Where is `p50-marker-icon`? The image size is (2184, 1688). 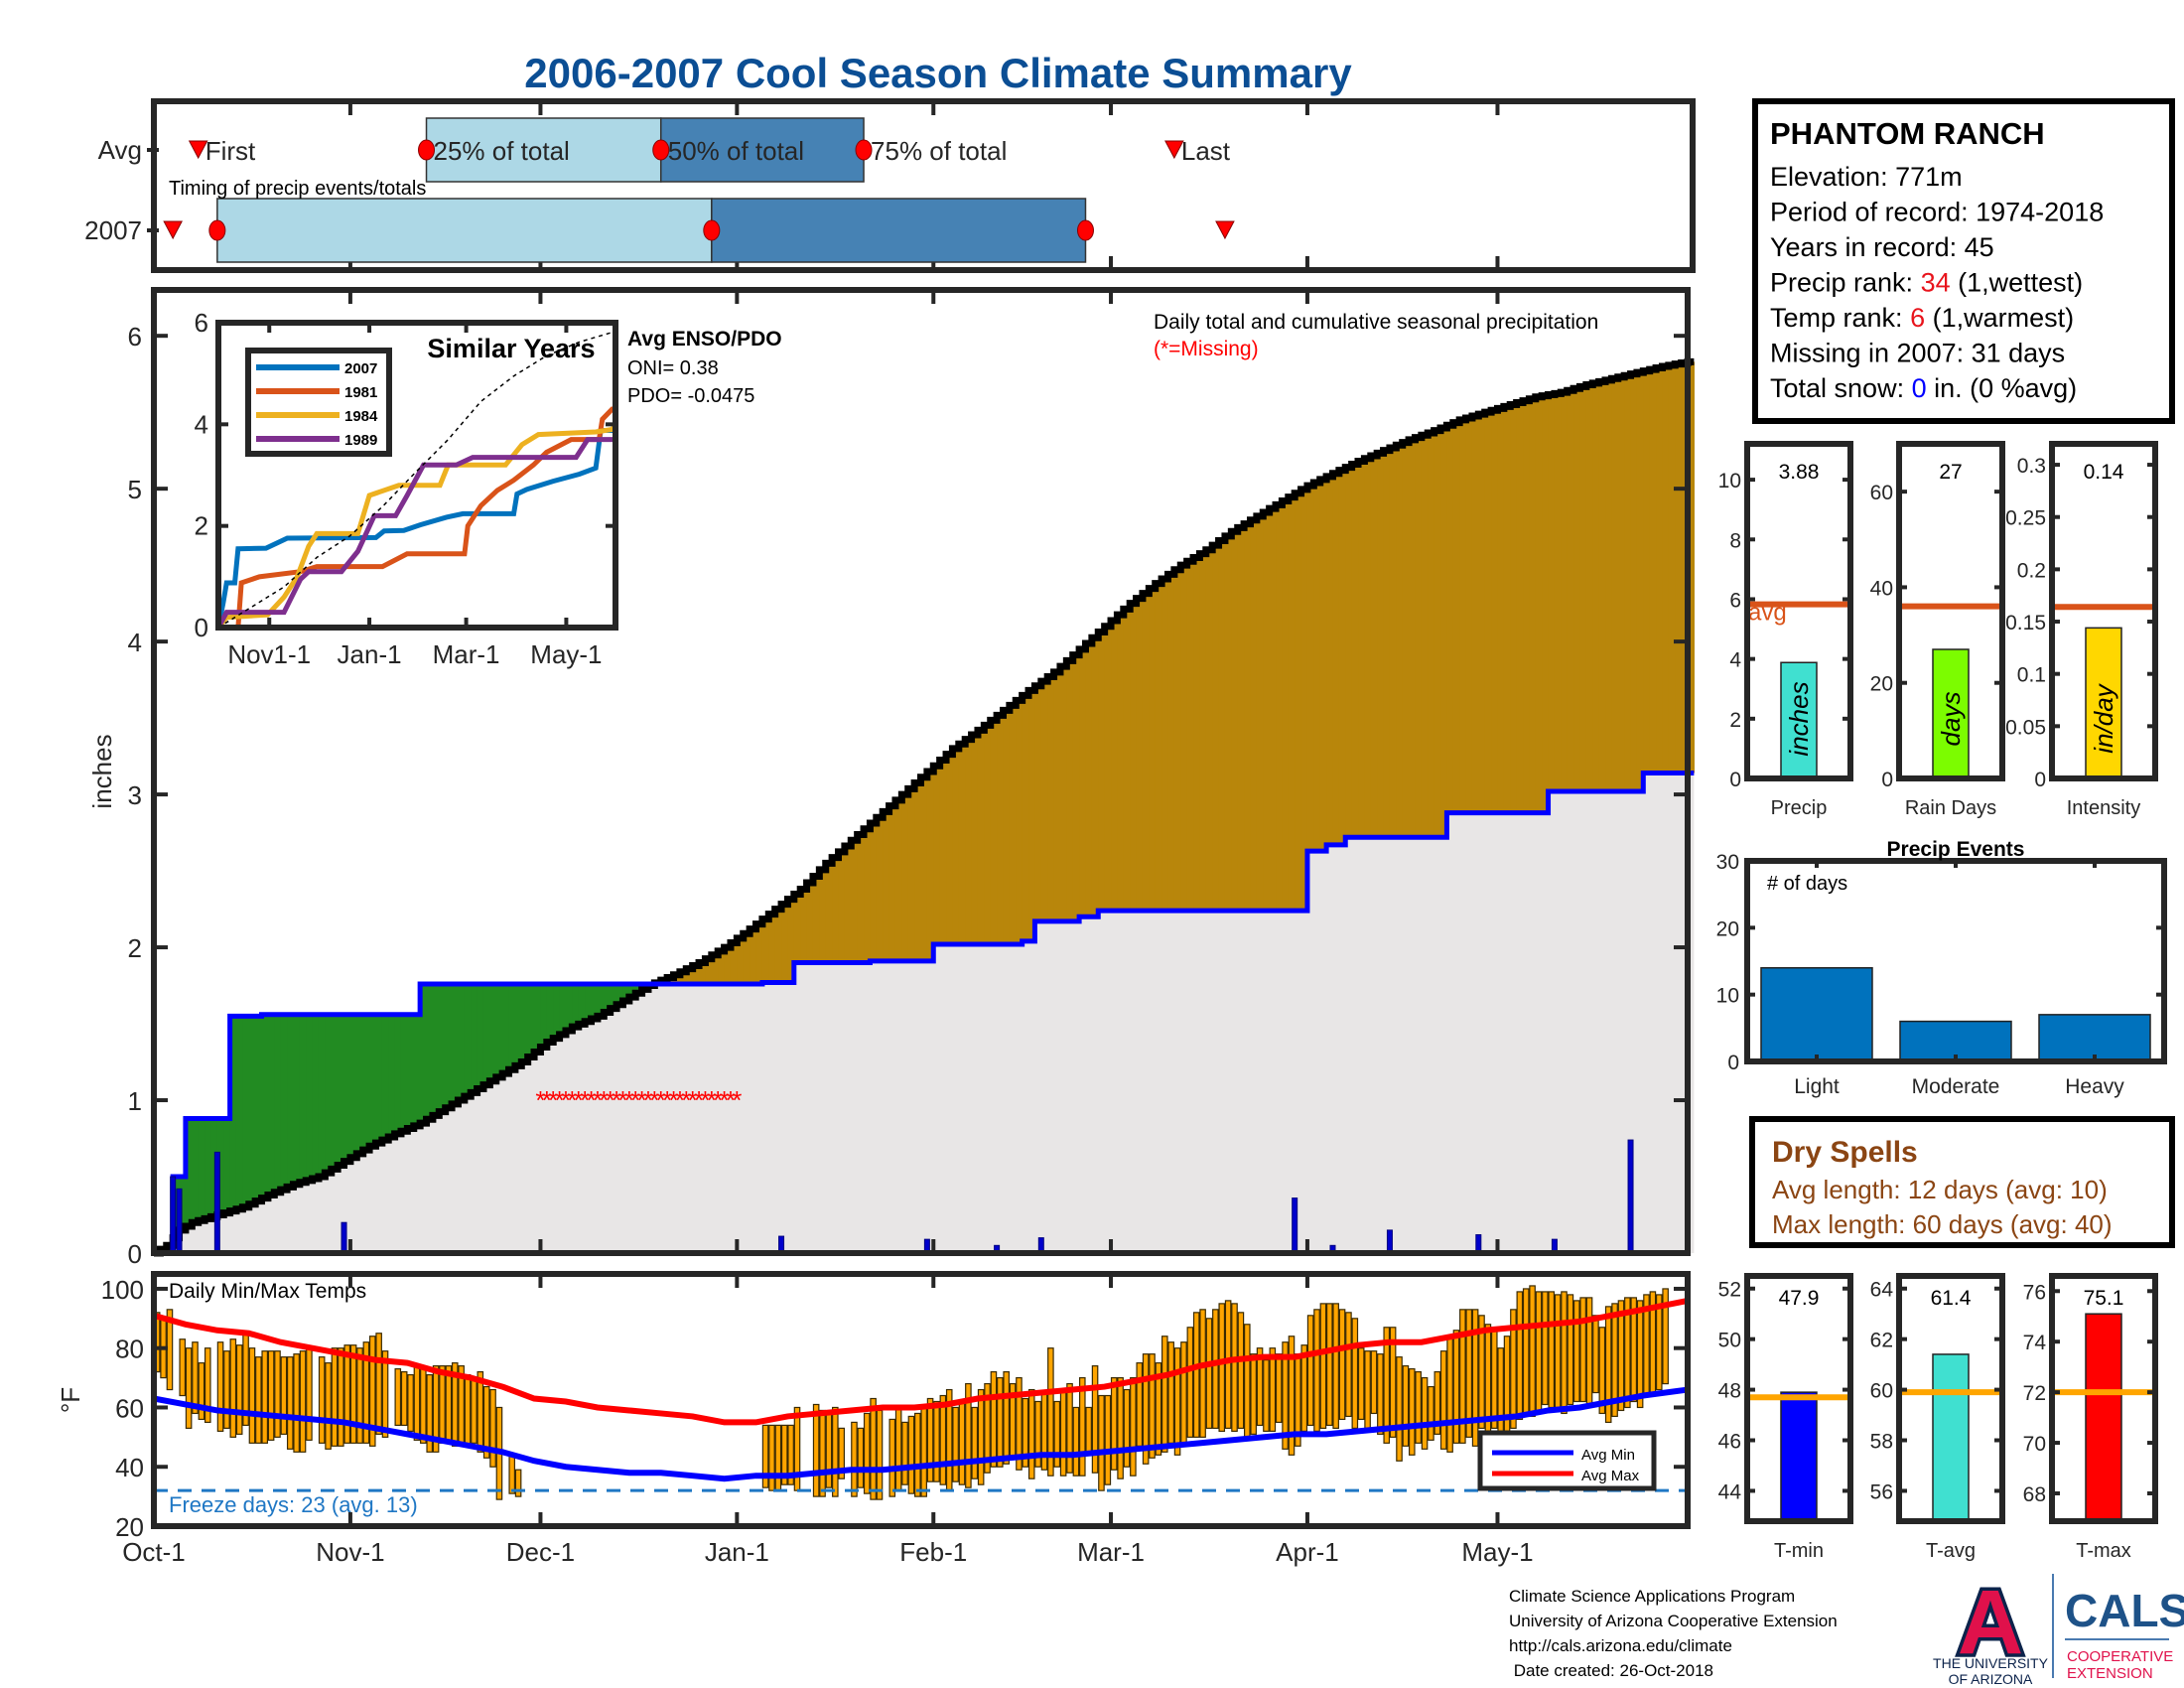
p50-marker-icon is located at coordinates (661, 150).